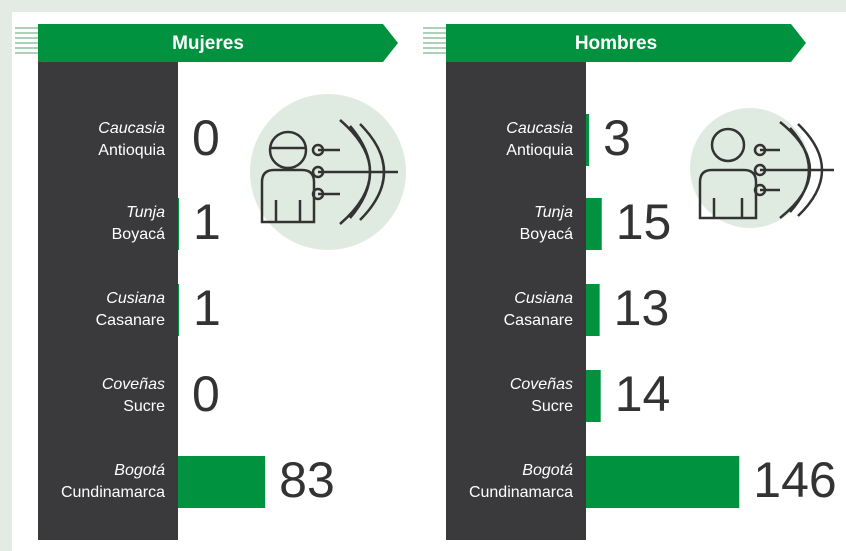 The image size is (846, 551). What do you see at coordinates (762, 168) in the screenshot?
I see `man-icon` at bounding box center [762, 168].